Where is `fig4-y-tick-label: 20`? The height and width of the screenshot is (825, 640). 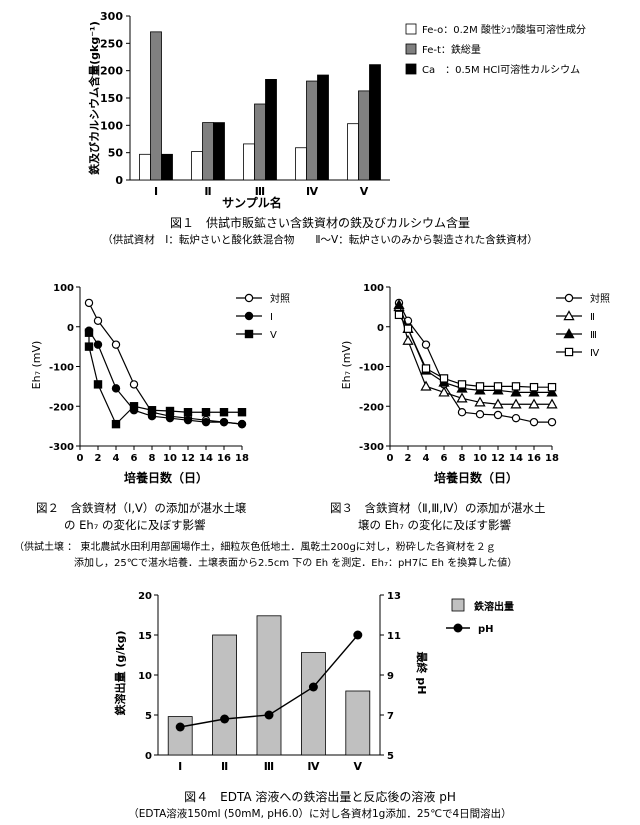 fig4-y-tick-label: 20 is located at coordinates (145, 596).